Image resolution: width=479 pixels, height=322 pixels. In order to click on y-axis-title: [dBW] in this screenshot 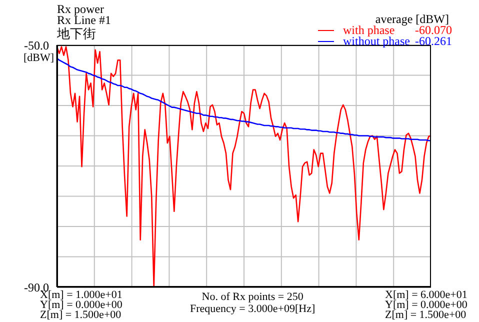, I will do `click(38, 58)`.